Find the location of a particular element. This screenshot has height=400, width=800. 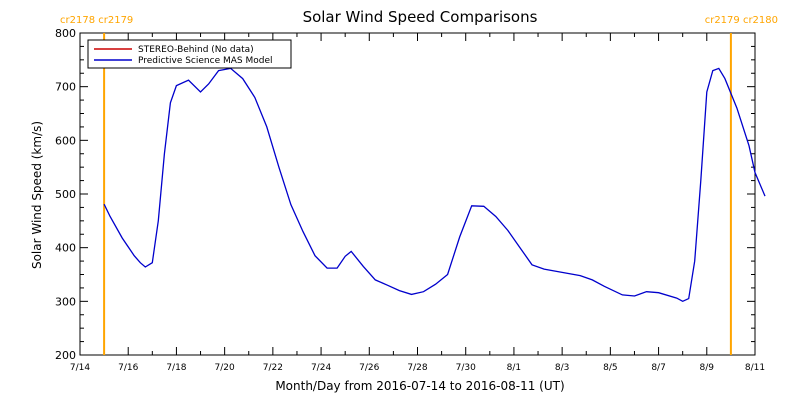

legend-entry: STEREO-Behind (No data) is located at coordinates (196, 50).